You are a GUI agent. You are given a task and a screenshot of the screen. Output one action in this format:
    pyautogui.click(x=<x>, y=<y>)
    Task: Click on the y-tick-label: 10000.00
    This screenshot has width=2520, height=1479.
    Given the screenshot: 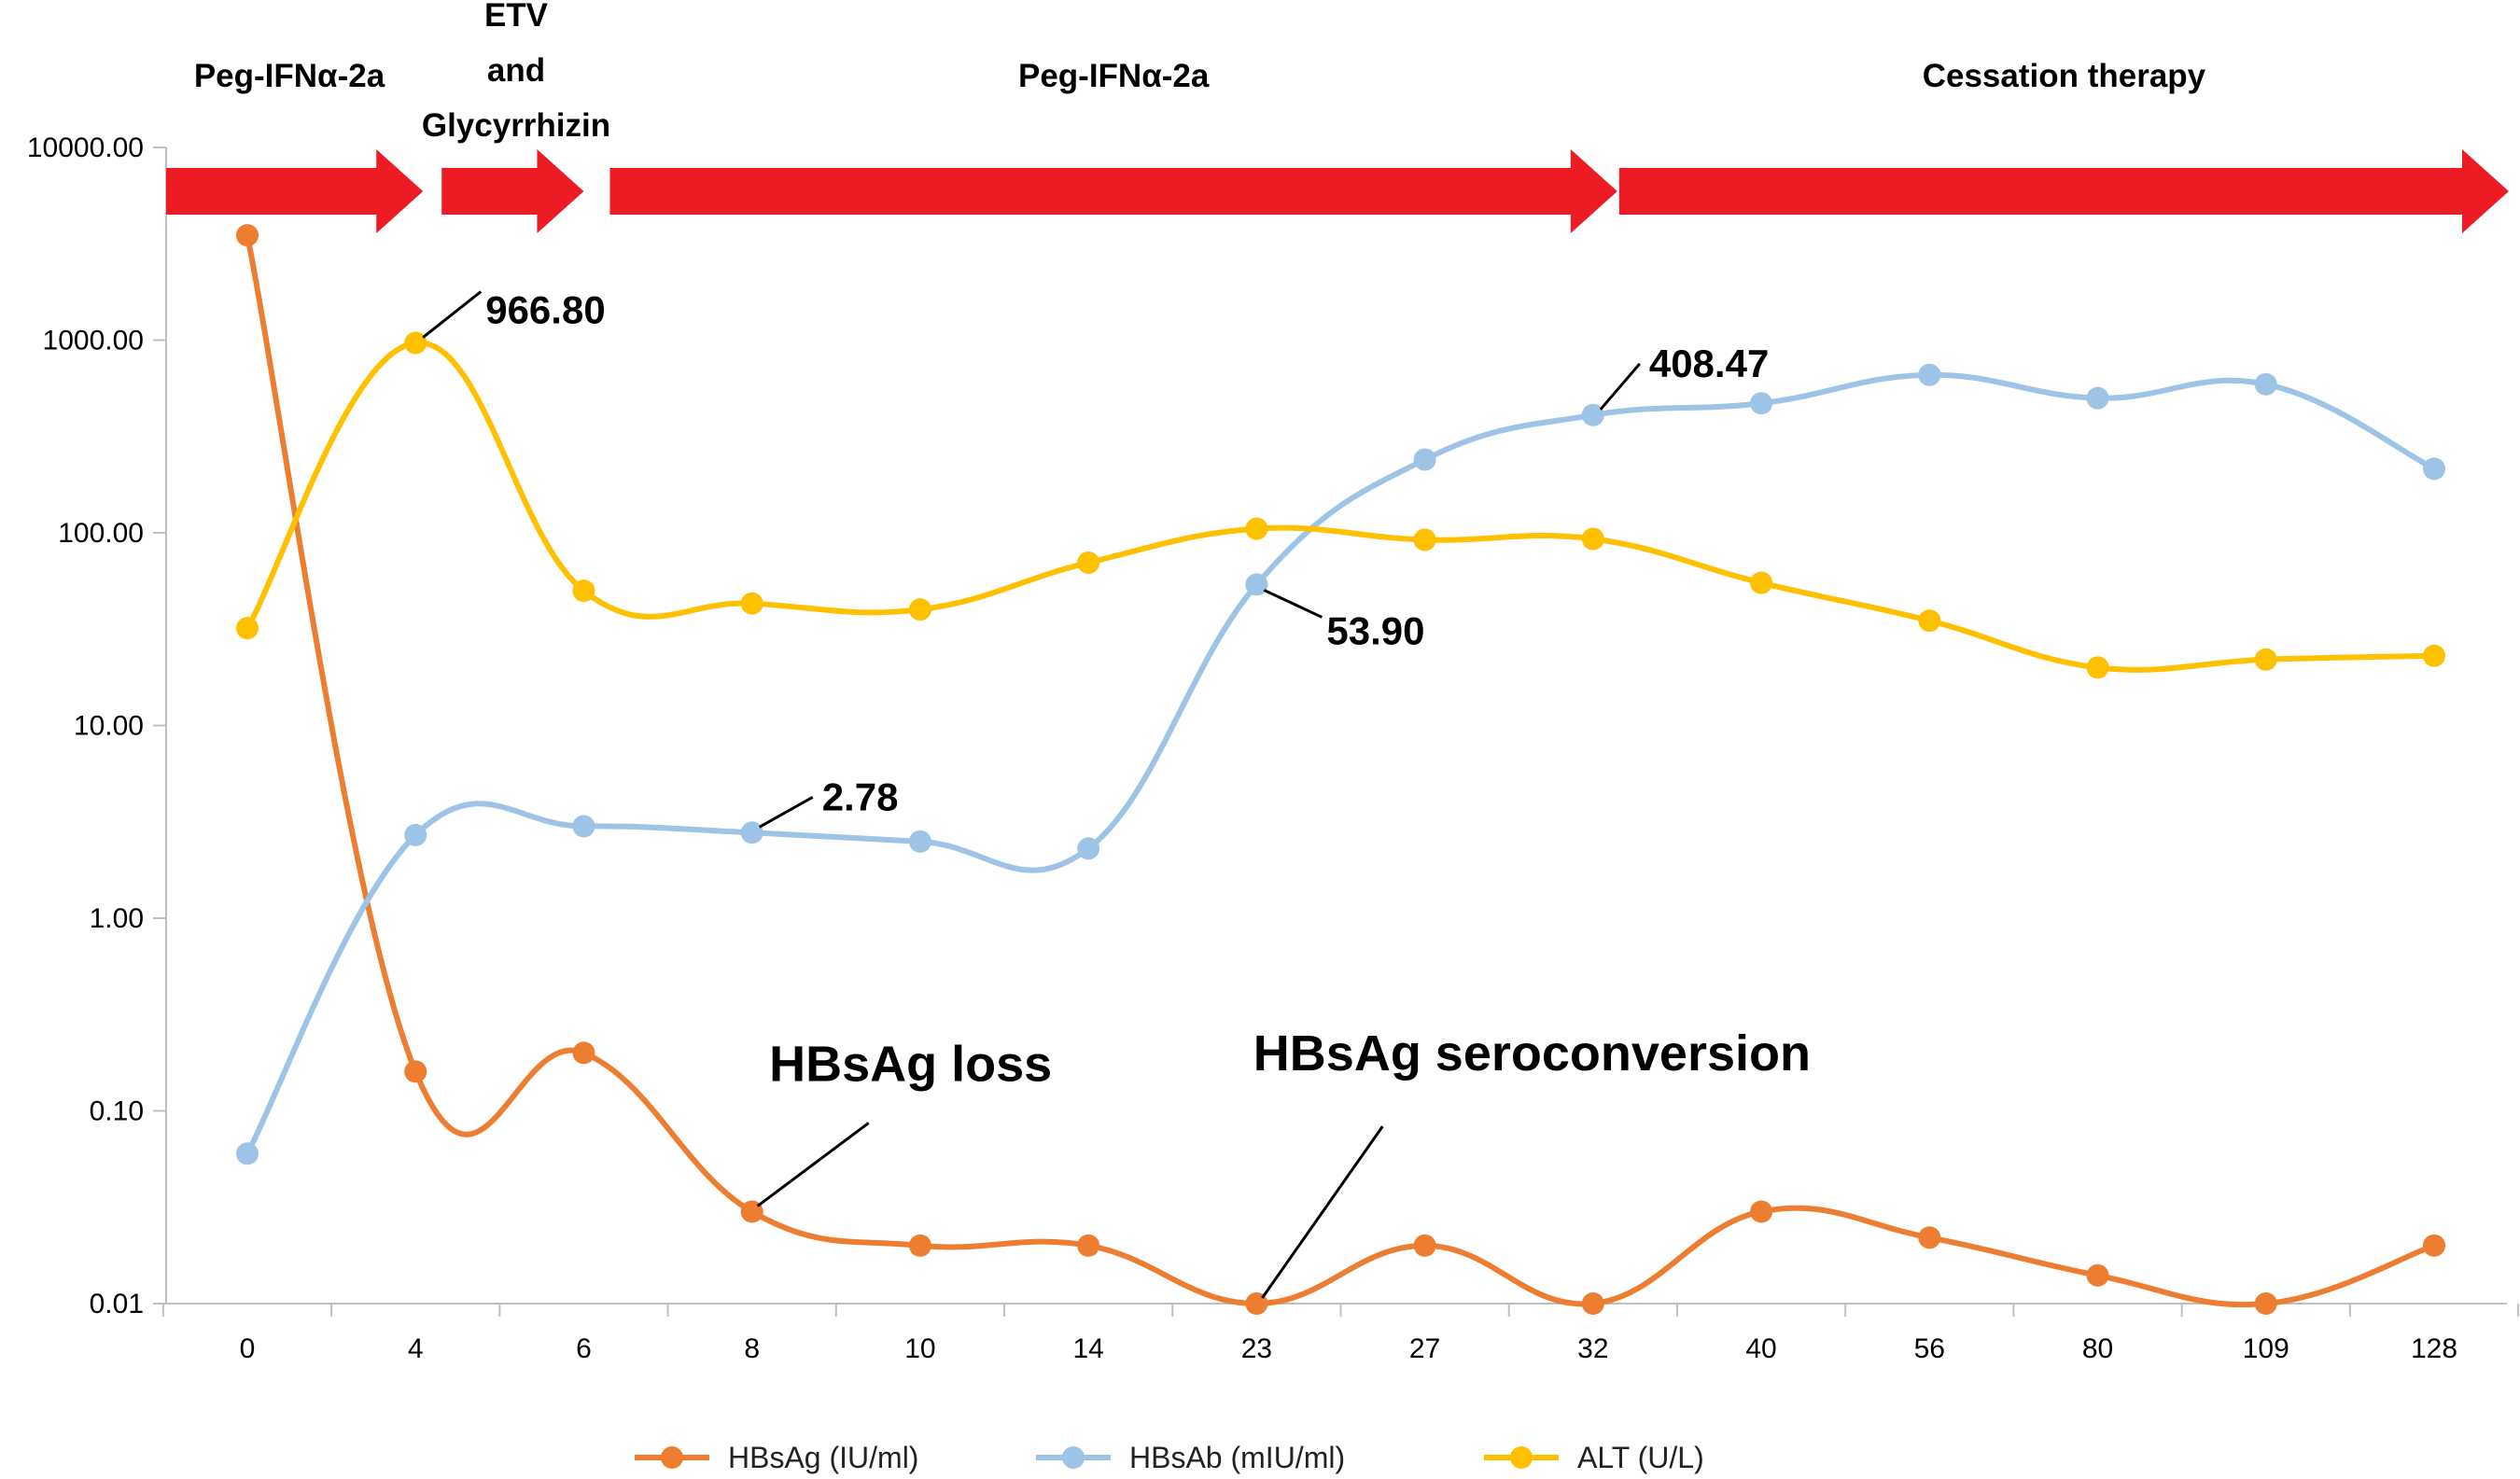 What is the action you would take?
    pyautogui.click(x=85, y=148)
    